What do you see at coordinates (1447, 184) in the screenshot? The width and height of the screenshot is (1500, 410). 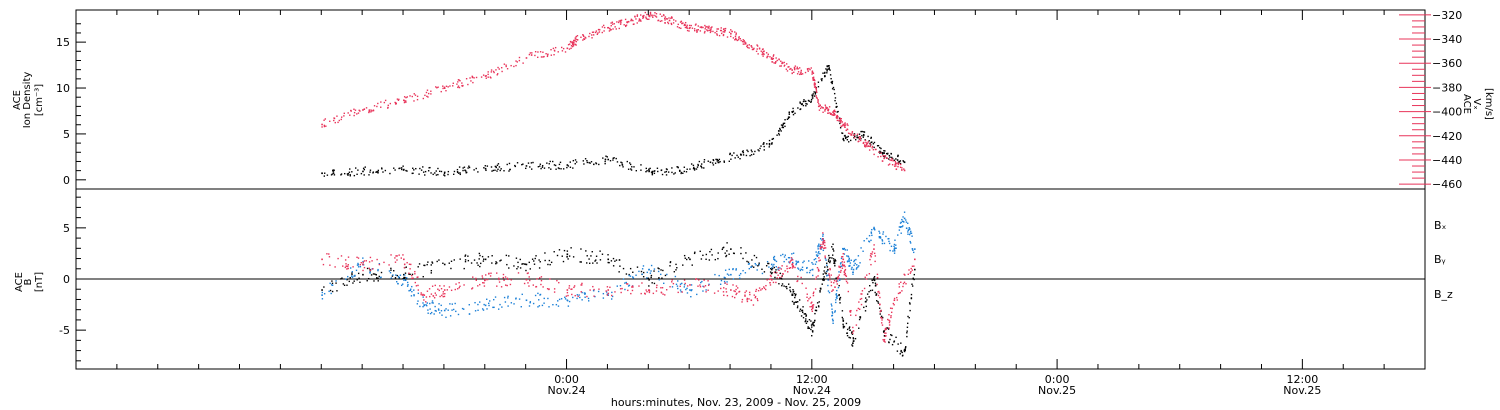 I see `y-right-tick-label: −460` at bounding box center [1447, 184].